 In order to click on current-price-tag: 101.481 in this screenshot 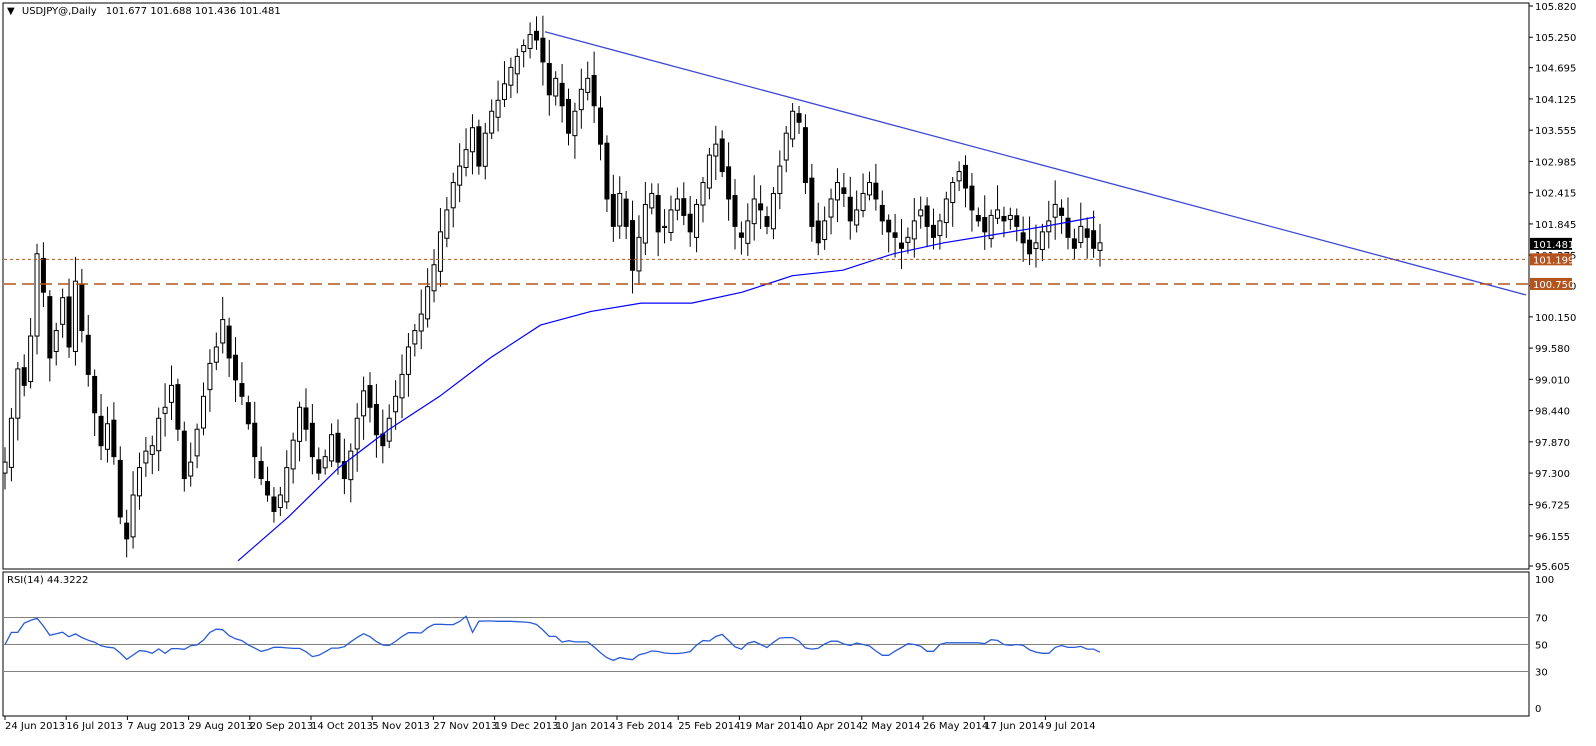, I will do `click(1553, 245)`.